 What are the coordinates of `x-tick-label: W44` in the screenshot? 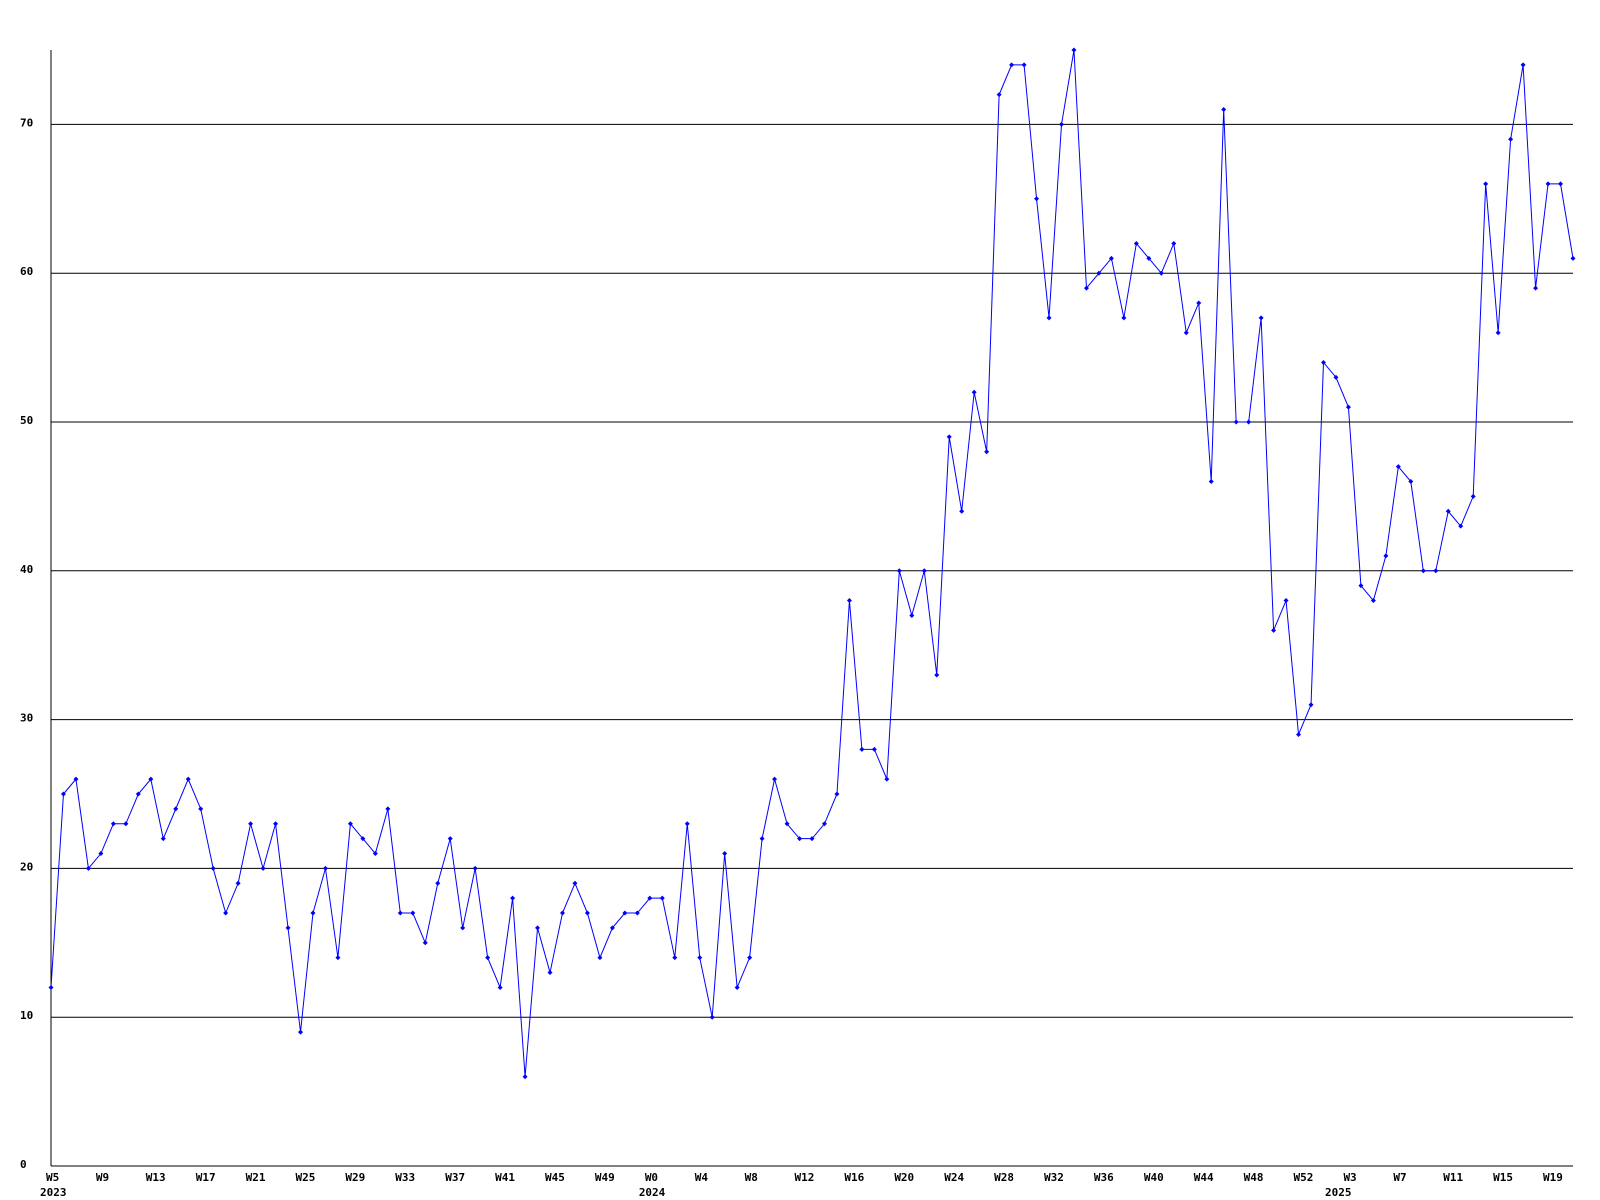 It's located at (1204, 1177).